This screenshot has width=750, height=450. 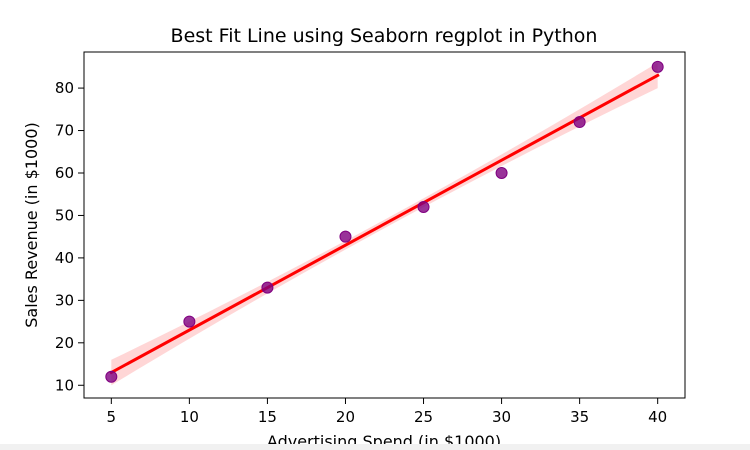 What do you see at coordinates (501, 417) in the screenshot?
I see `x-tick-label: 30` at bounding box center [501, 417].